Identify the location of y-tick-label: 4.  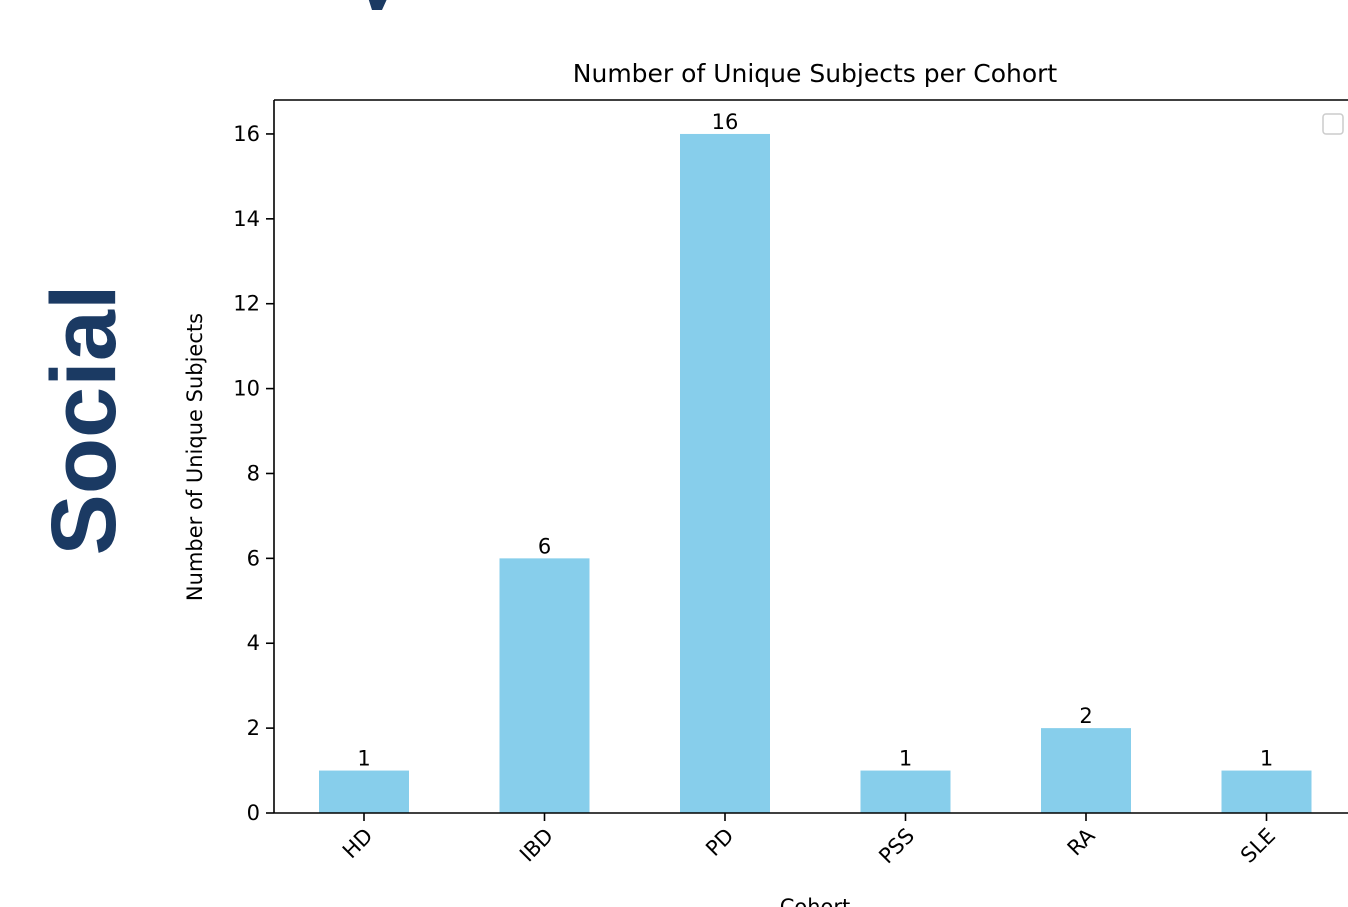
(253, 643).